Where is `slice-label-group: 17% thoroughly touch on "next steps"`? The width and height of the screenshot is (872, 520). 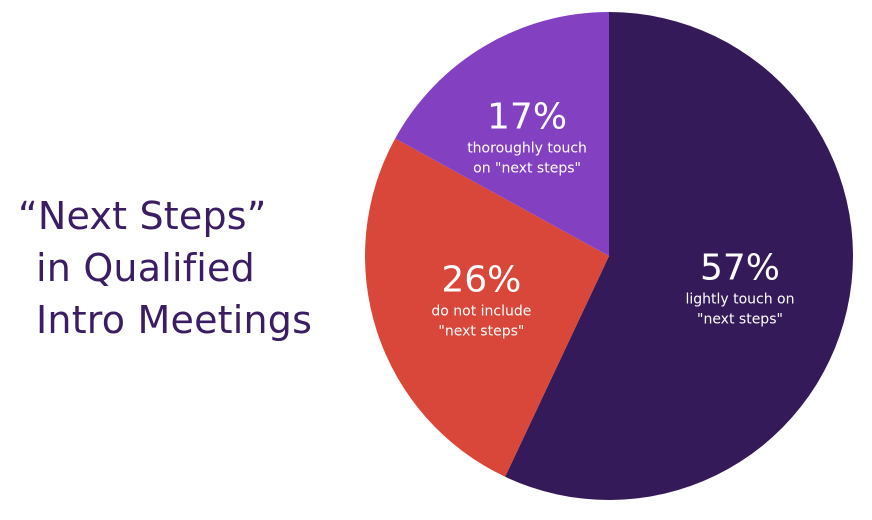
slice-label-group: 17% thoroughly touch on "next steps" is located at coordinates (527, 137).